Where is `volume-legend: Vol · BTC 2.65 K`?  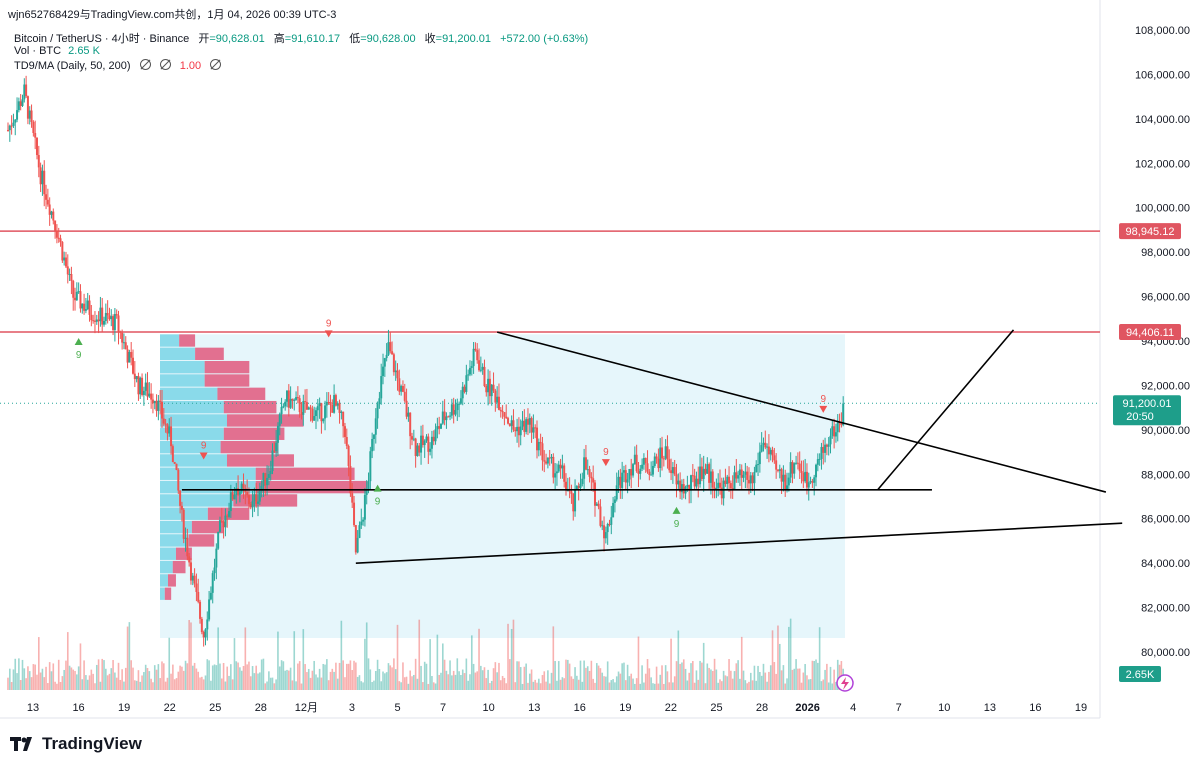 volume-legend: Vol · BTC 2.65 K is located at coordinates (57, 51).